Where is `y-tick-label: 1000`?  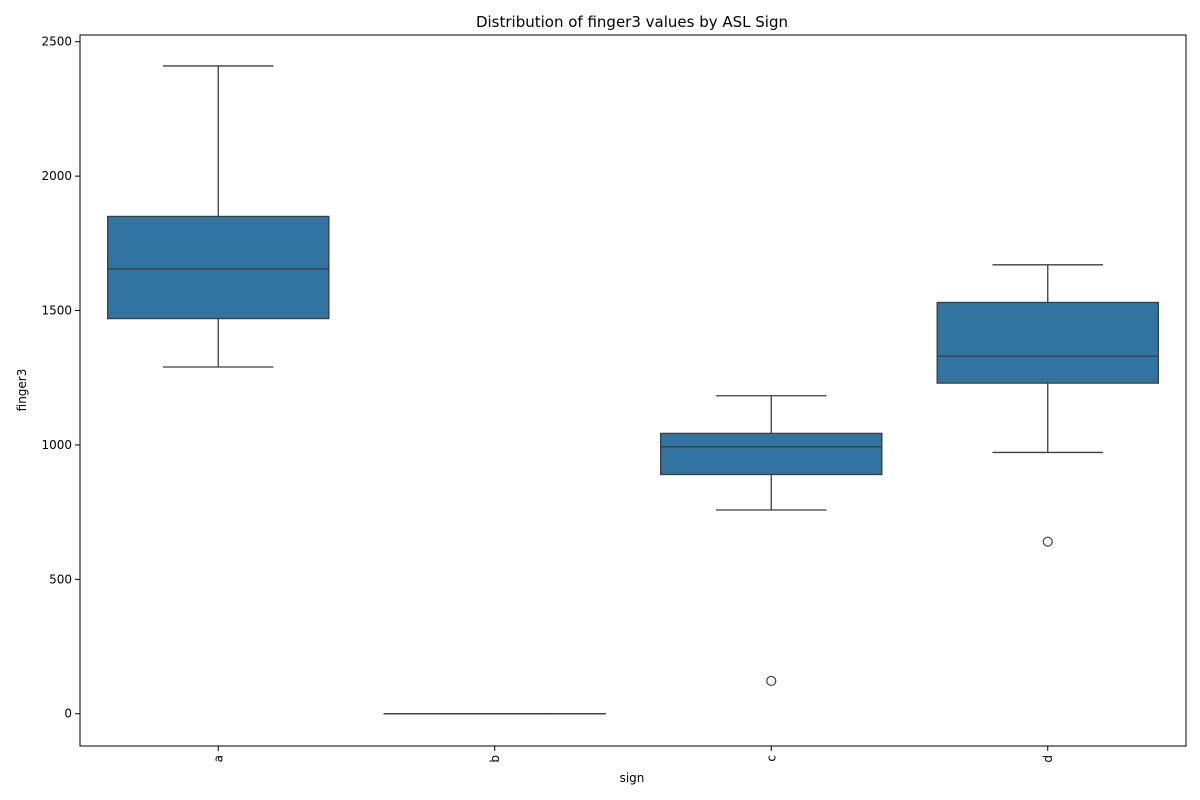 y-tick-label: 1000 is located at coordinates (56, 445).